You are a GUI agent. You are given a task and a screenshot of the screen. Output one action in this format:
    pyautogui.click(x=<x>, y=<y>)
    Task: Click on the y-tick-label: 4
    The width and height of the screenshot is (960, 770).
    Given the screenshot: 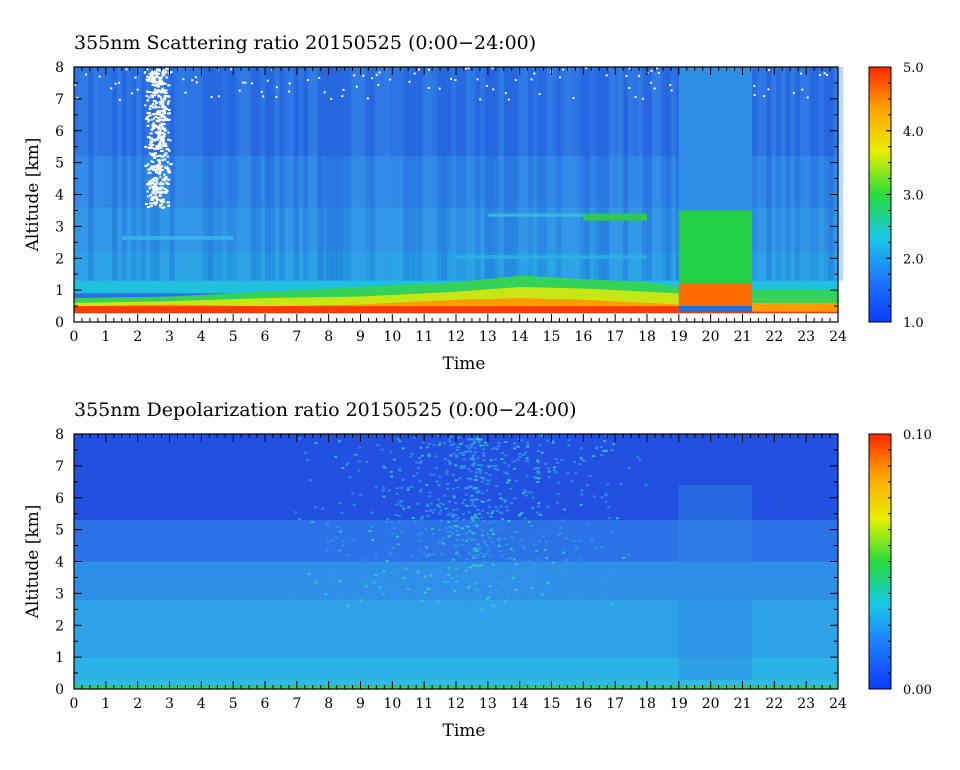 What is the action you would take?
    pyautogui.click(x=59, y=196)
    